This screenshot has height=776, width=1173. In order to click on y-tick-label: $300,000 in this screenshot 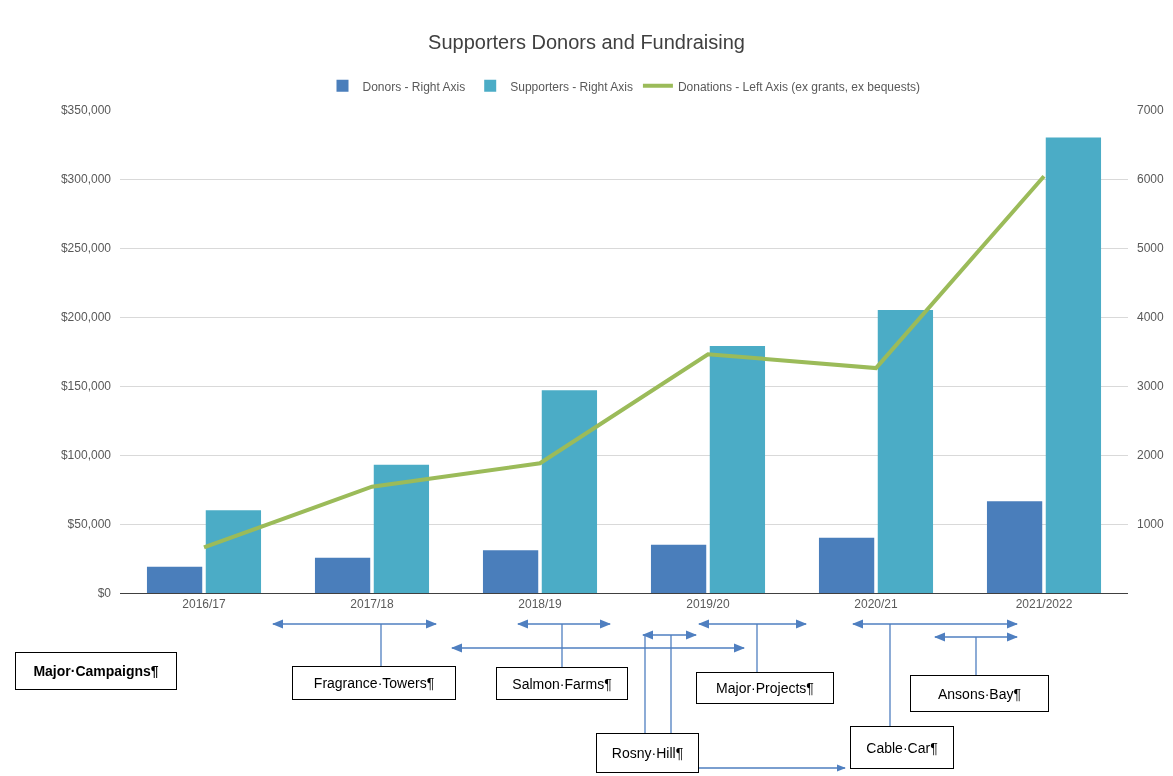, I will do `click(86, 179)`.